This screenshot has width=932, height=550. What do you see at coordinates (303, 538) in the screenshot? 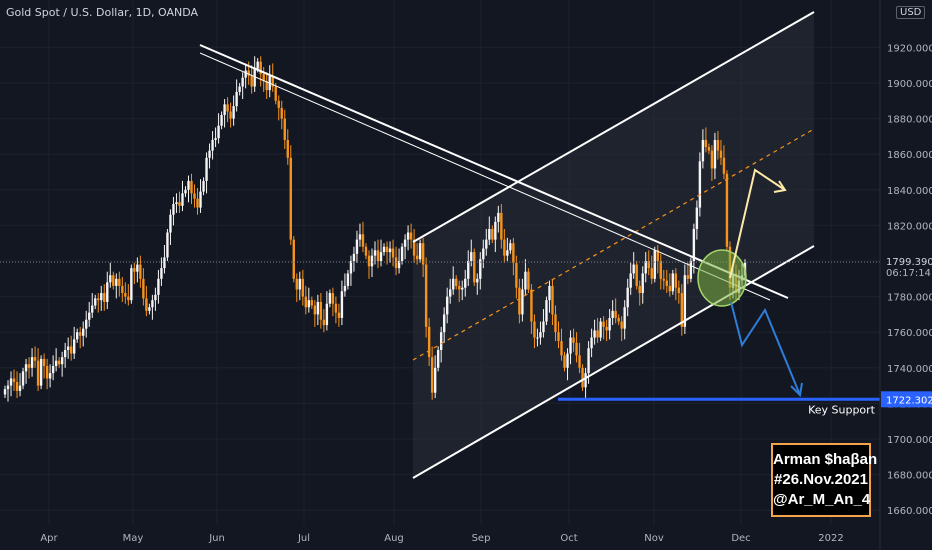
I see `x-tick-label: Jul` at bounding box center [303, 538].